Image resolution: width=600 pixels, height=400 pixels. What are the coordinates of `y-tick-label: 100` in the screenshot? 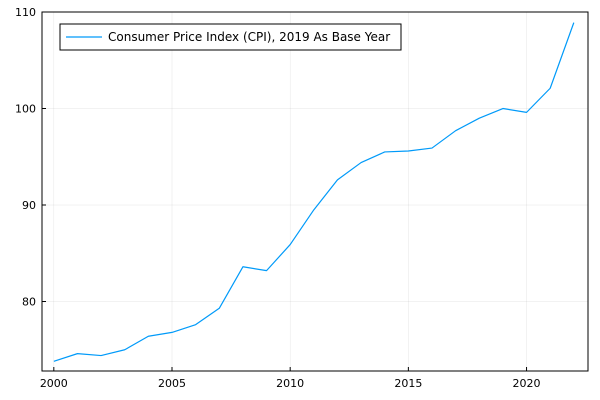 It's located at (25, 109).